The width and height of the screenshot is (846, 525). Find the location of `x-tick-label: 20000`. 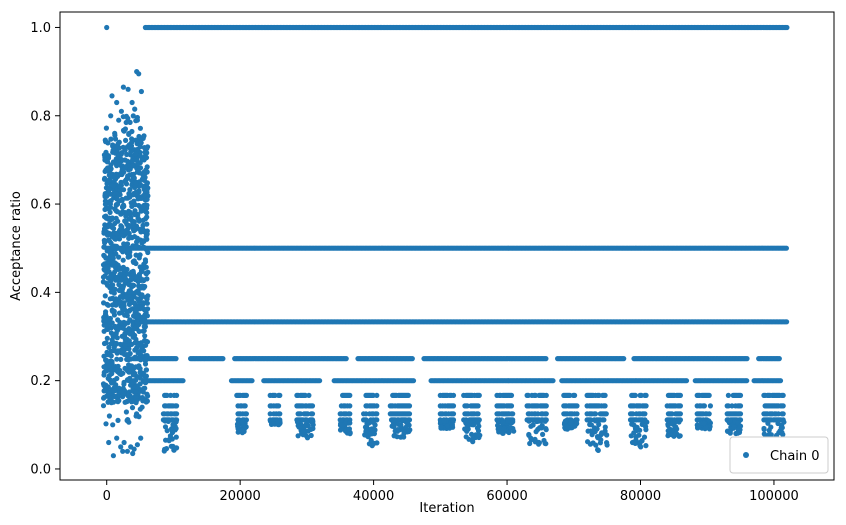

x-tick-label: 20000 is located at coordinates (239, 496).